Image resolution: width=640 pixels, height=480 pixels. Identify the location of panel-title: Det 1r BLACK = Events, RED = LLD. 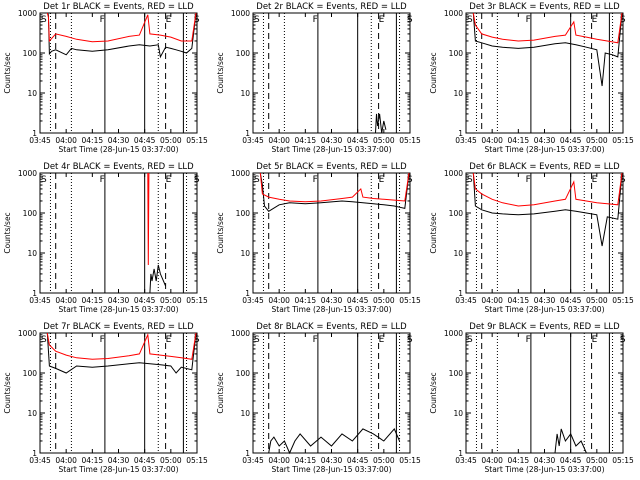
(118, 7).